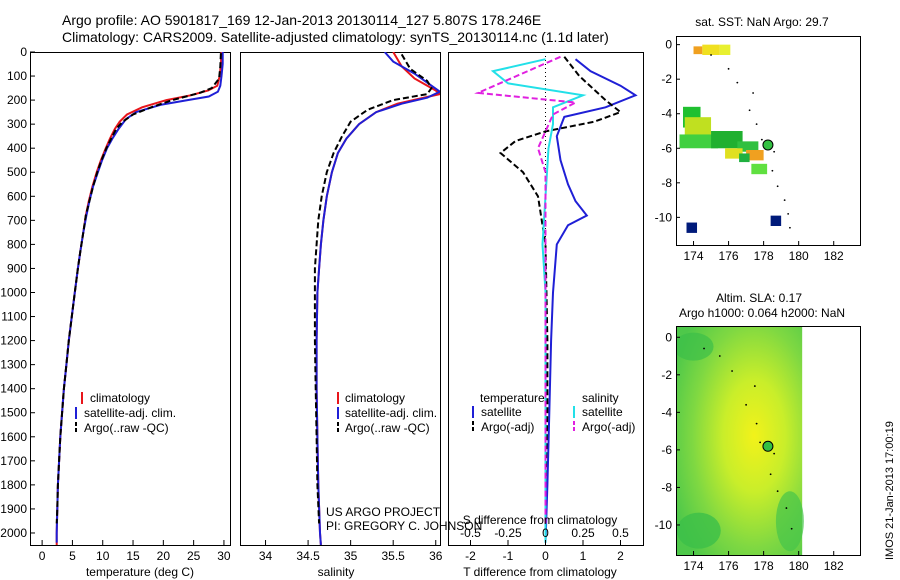 The width and height of the screenshot is (900, 580). What do you see at coordinates (735, 138) in the screenshot?
I see `sst-map-content` at bounding box center [735, 138].